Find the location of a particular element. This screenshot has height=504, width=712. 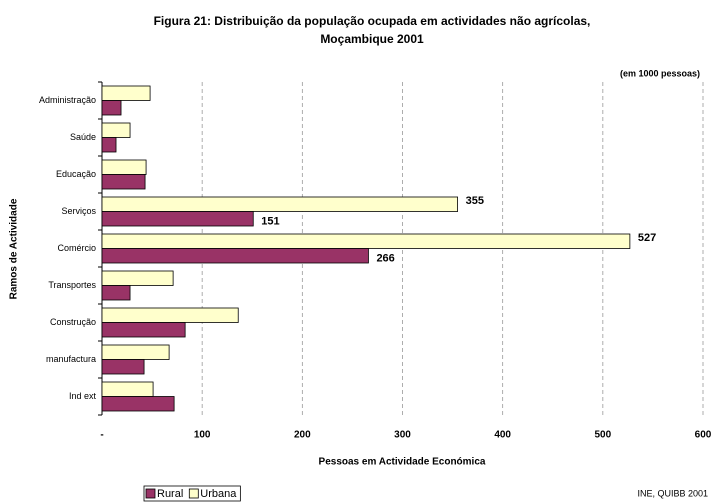

x-tick-label: 100 is located at coordinates (202, 435).